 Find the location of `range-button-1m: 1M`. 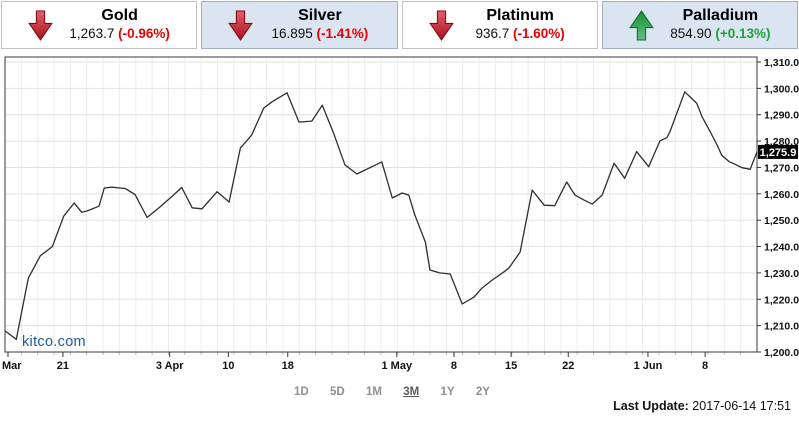

range-button-1m: 1M is located at coordinates (373, 392).